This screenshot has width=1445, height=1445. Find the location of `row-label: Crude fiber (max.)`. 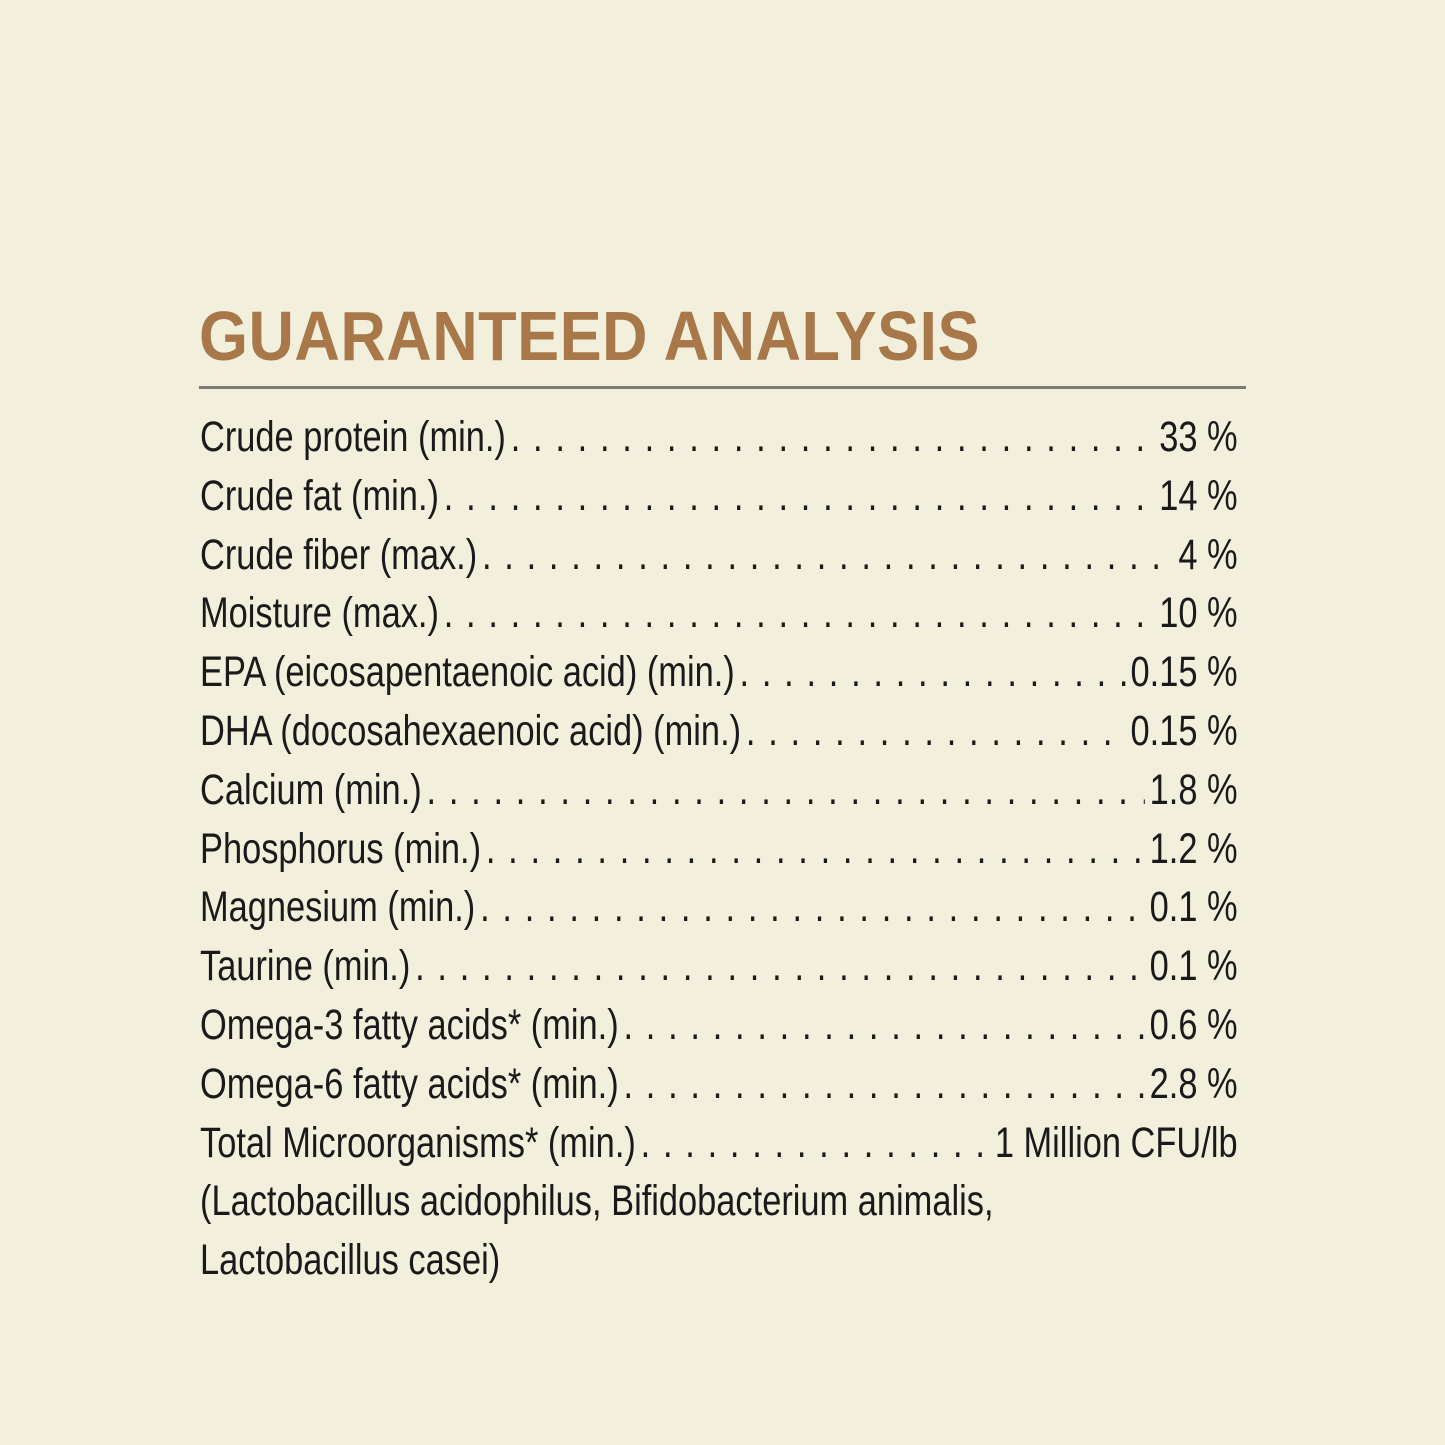

row-label: Crude fiber (max.) is located at coordinates (339, 554).